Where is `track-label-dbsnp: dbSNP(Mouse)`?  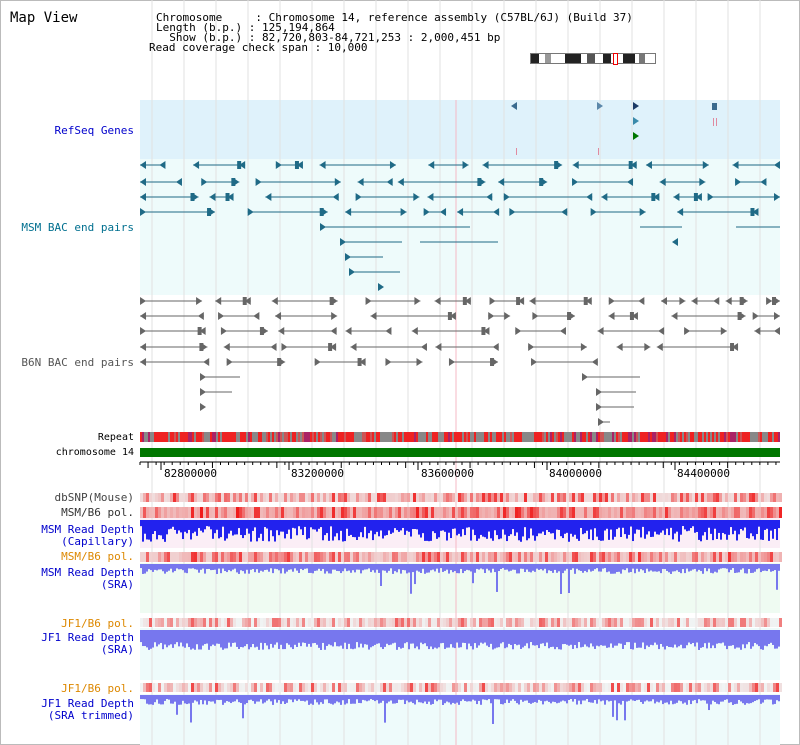
track-label-dbsnp: dbSNP(Mouse) is located at coordinates (94, 497).